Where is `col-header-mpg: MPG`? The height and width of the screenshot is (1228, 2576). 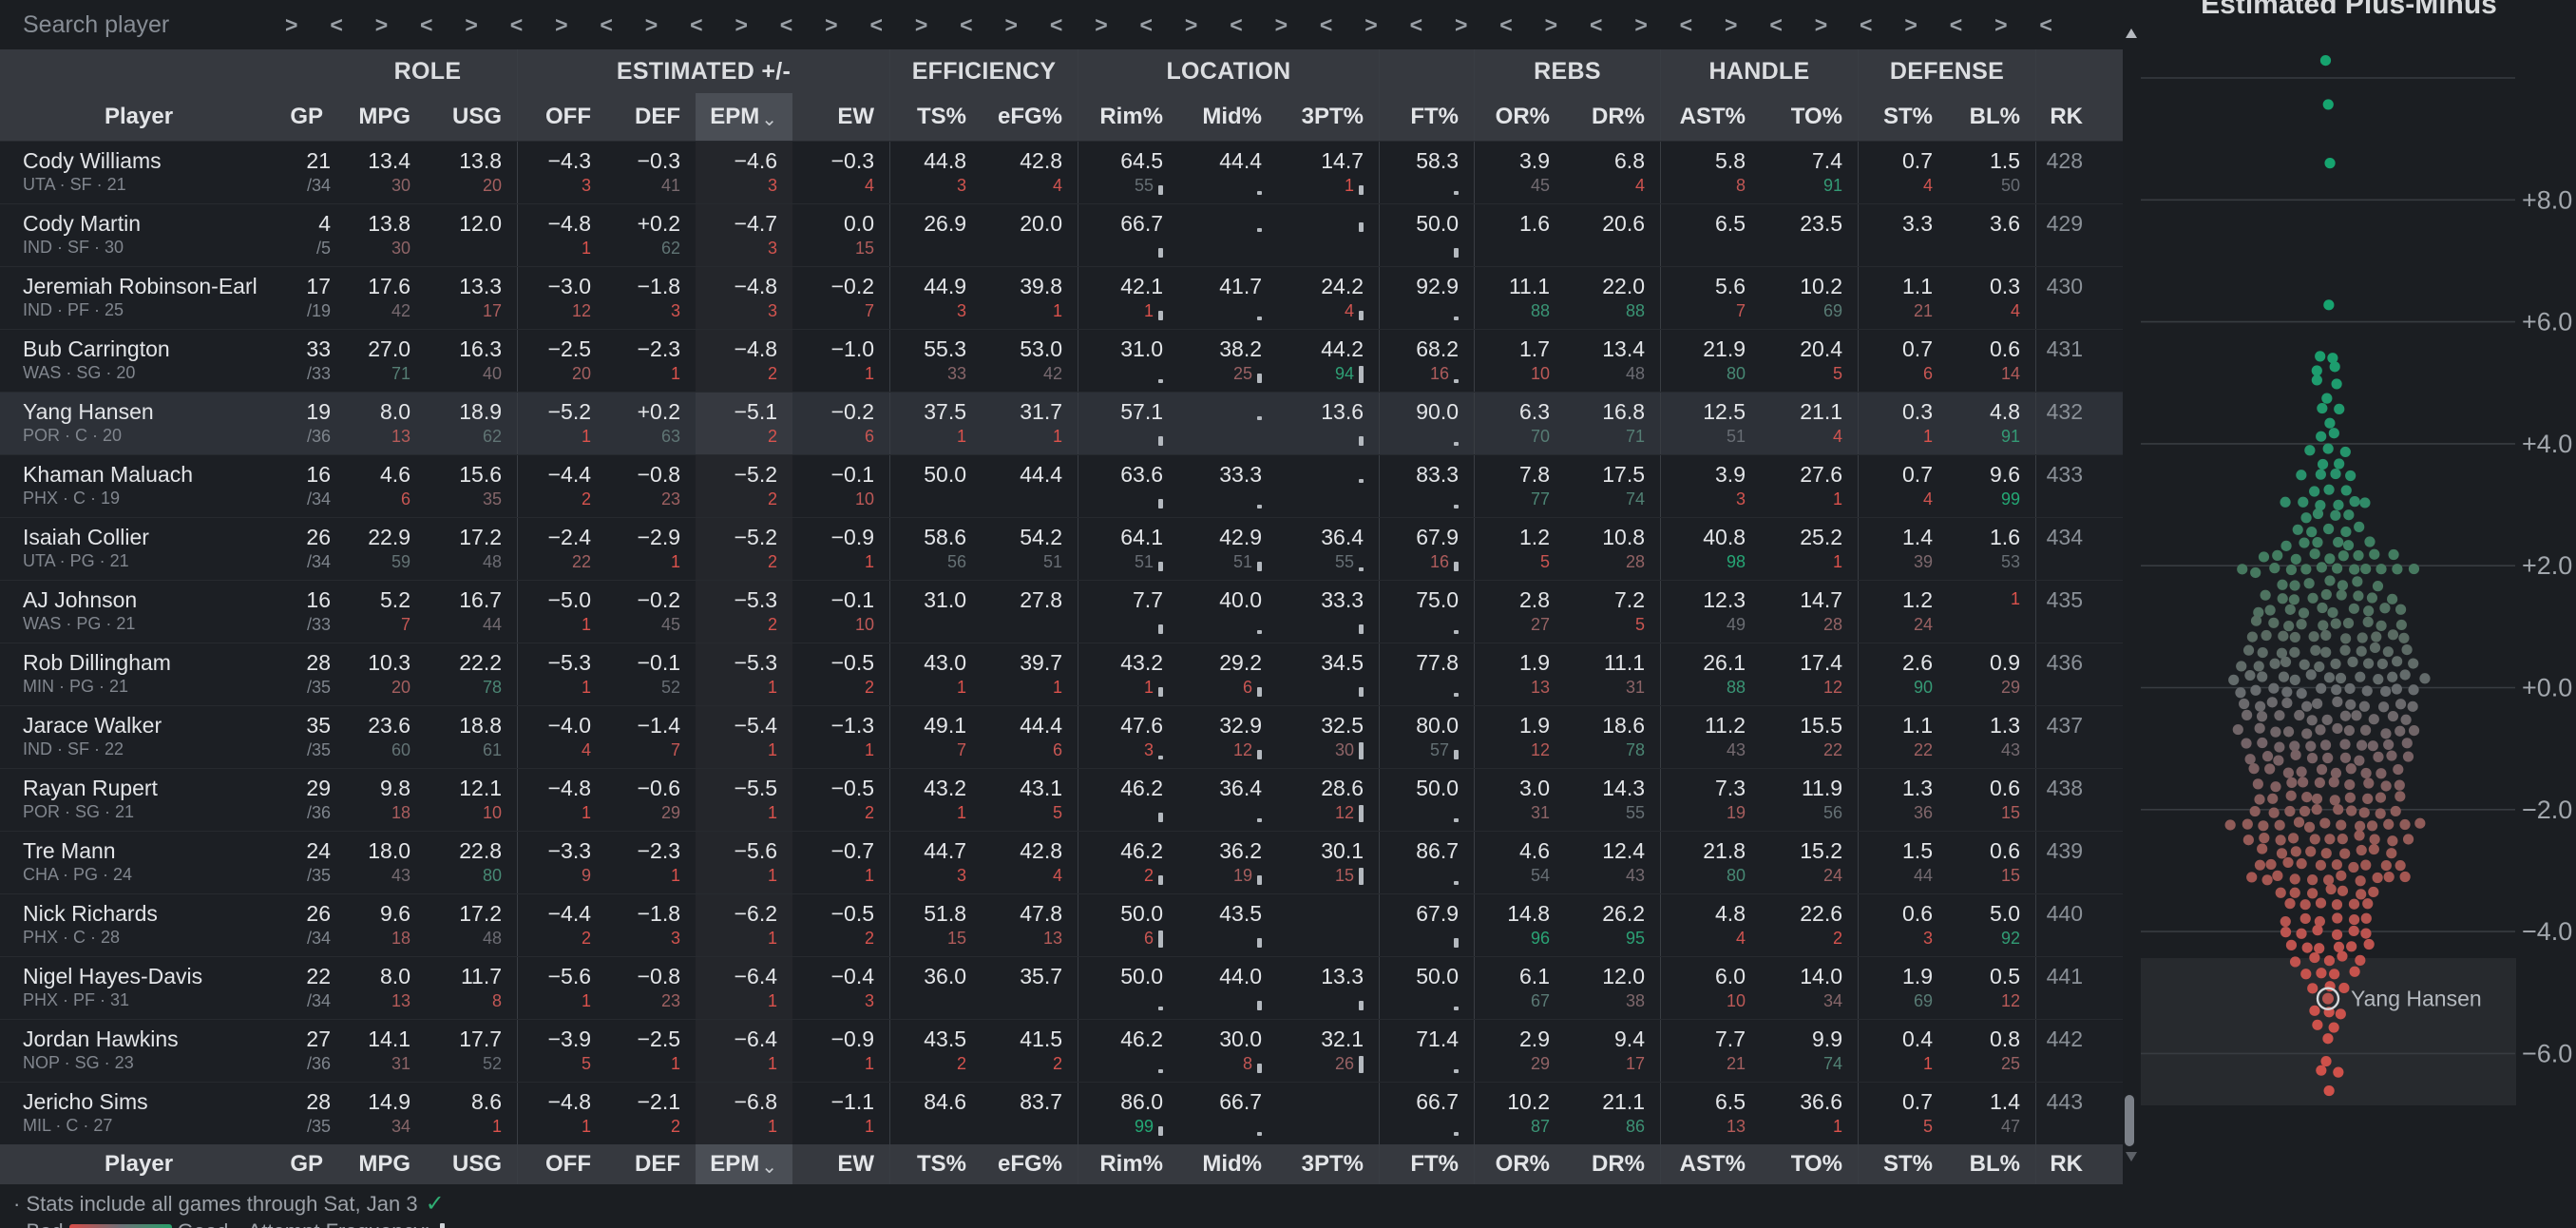
col-header-mpg: MPG is located at coordinates (382, 1164).